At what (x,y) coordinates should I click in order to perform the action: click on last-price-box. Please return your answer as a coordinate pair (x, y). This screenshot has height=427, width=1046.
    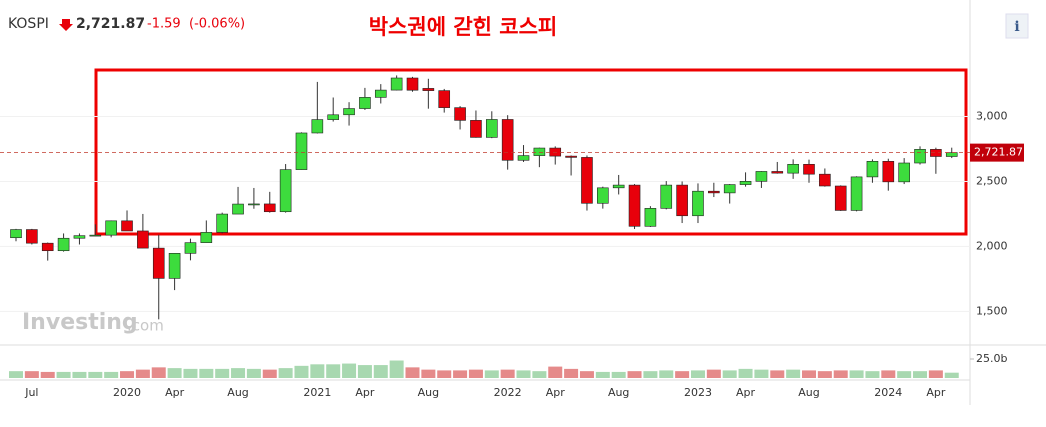
    Looking at the image, I should click on (997, 152).